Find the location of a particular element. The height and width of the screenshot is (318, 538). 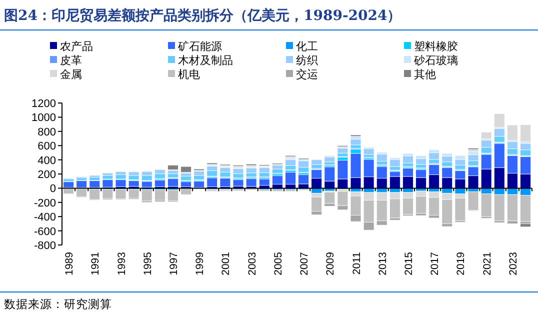

y-tick-label: 1200 is located at coordinates (44, 104).